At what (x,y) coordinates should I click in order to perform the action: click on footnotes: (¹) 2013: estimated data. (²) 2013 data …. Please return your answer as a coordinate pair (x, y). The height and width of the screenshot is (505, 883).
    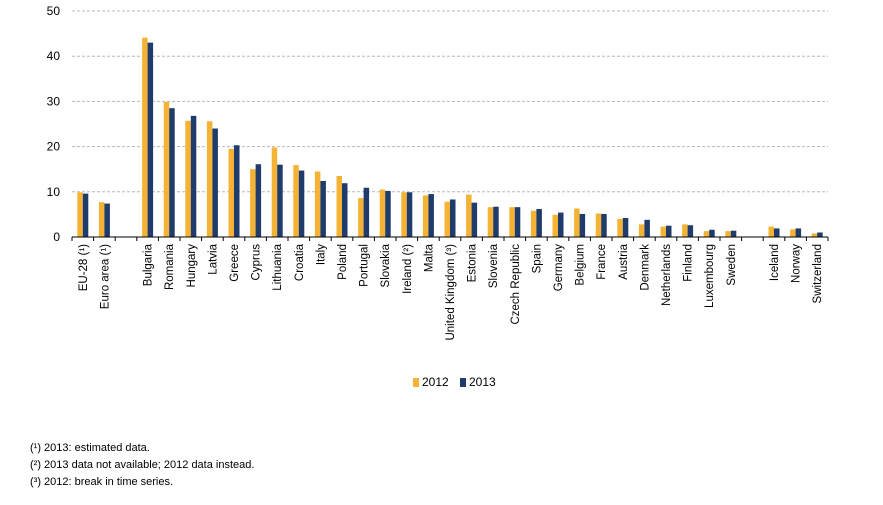
    Looking at the image, I should click on (142, 465).